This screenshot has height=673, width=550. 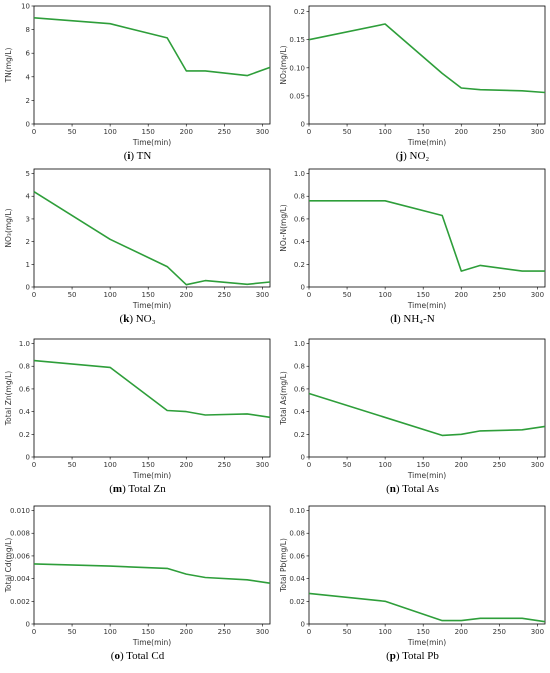 I want to click on chart-caption: (i) TN, so click(x=137, y=156).